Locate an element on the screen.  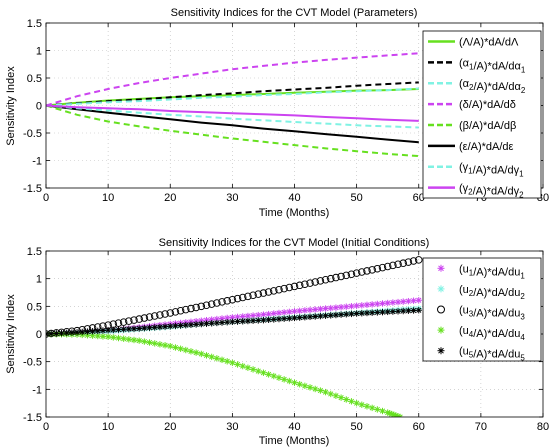
legend-item: (ε/A)*dA/dε is located at coordinates (471, 147).